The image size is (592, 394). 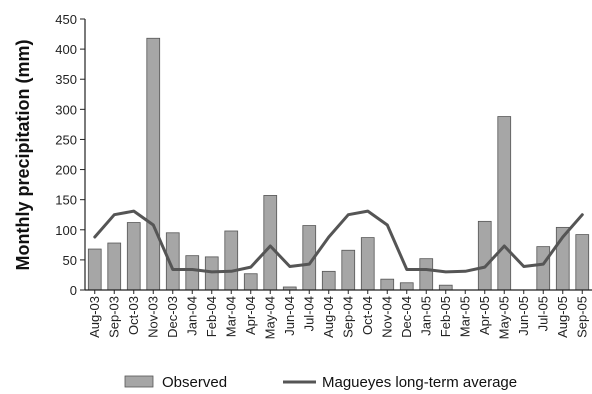 I want to click on x-tick-label: Sep-05, so click(x=581, y=317).